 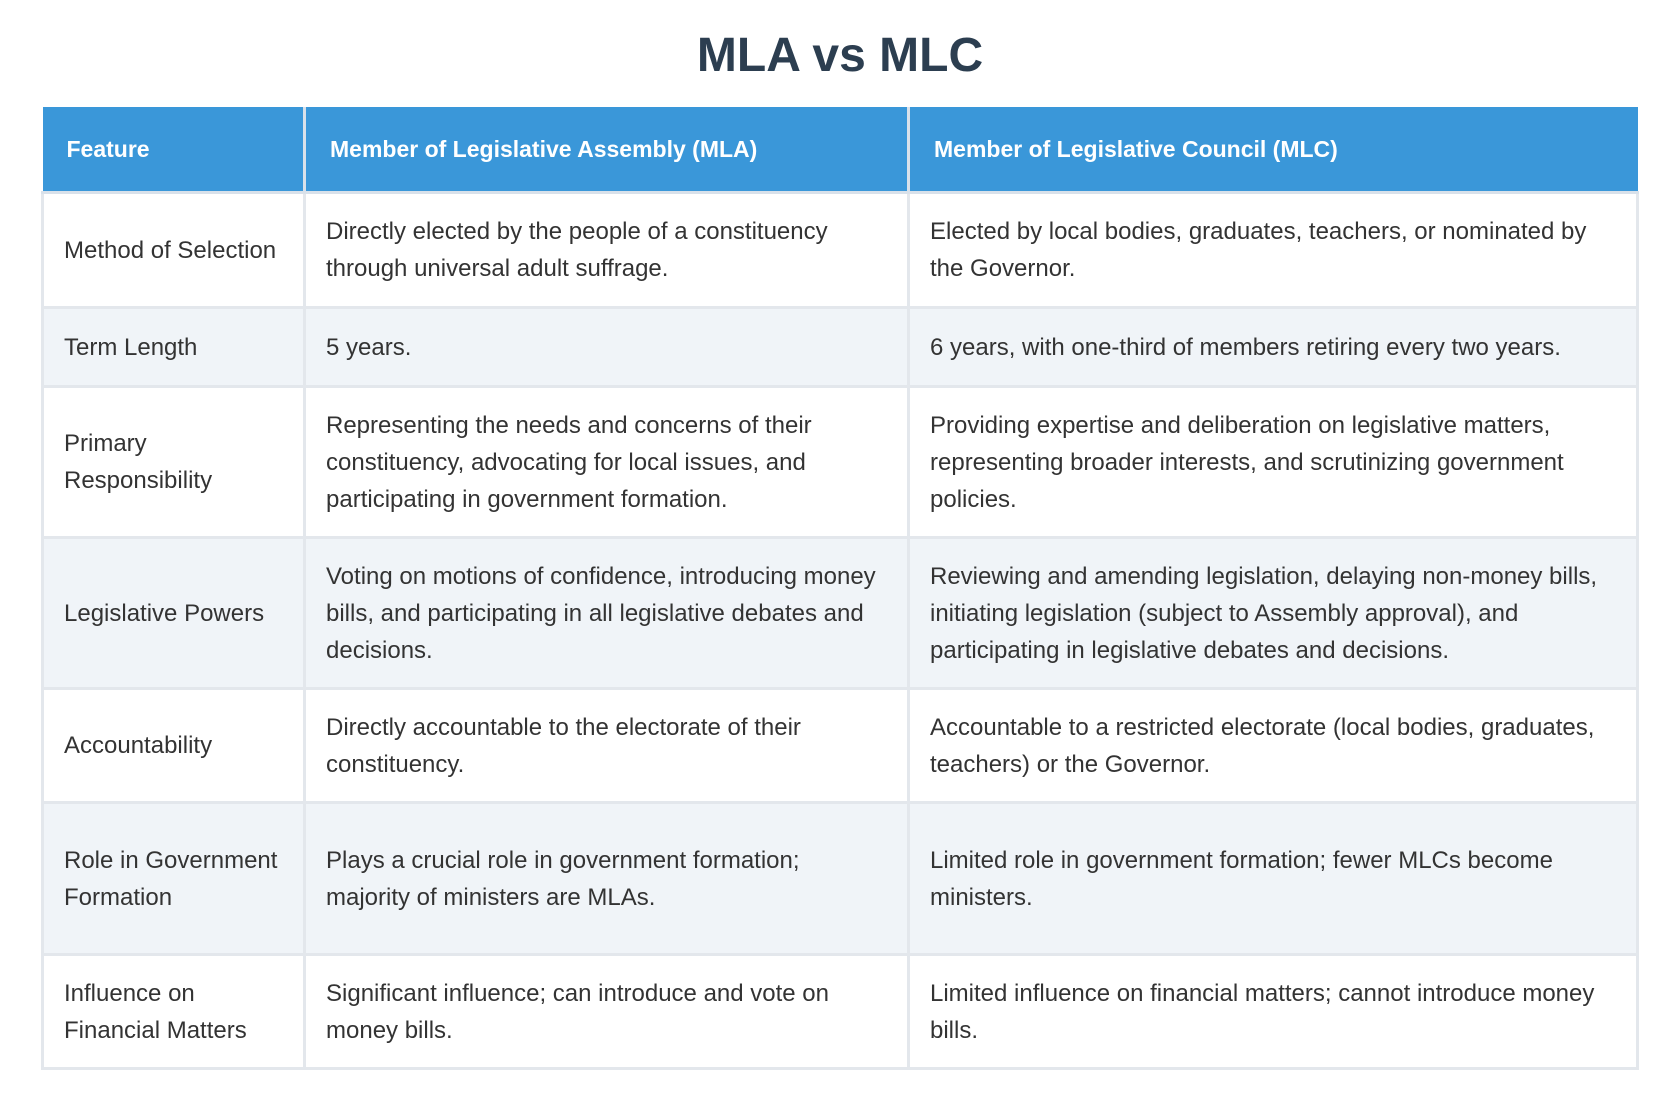 I want to click on feature-cell: Primary Responsibility, so click(x=173, y=462).